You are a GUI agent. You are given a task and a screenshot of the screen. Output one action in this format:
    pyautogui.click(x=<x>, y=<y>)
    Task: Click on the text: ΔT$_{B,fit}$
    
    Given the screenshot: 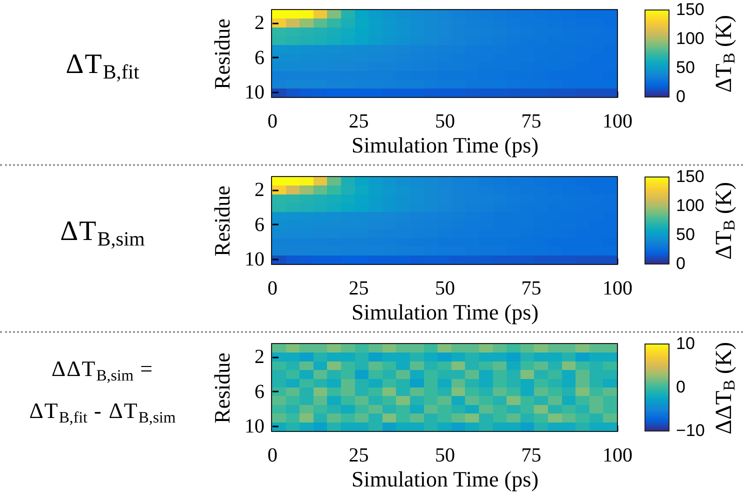 What is the action you would take?
    pyautogui.click(x=103, y=66)
    